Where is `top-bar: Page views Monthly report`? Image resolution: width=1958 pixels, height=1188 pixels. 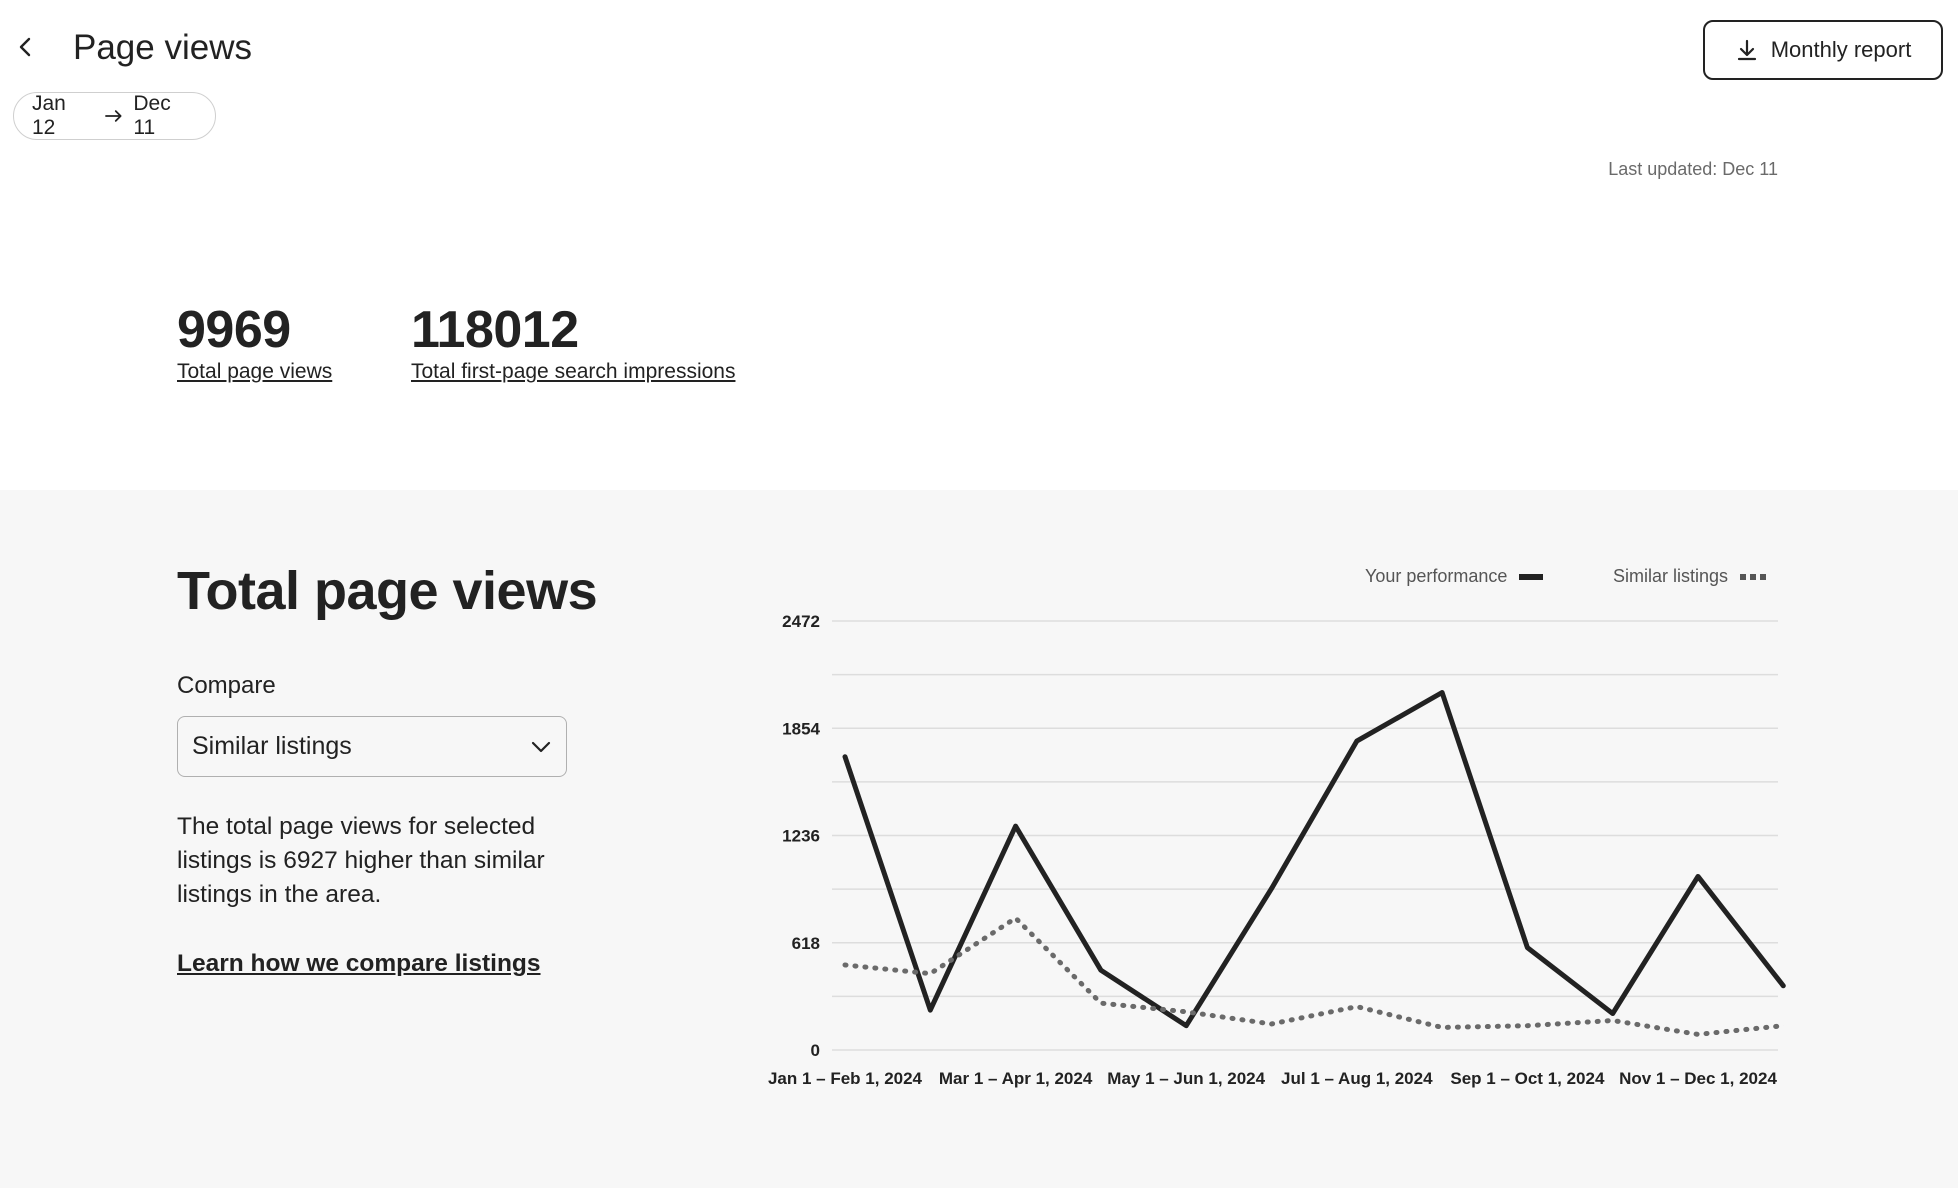 top-bar: Page views Monthly report is located at coordinates (979, 50).